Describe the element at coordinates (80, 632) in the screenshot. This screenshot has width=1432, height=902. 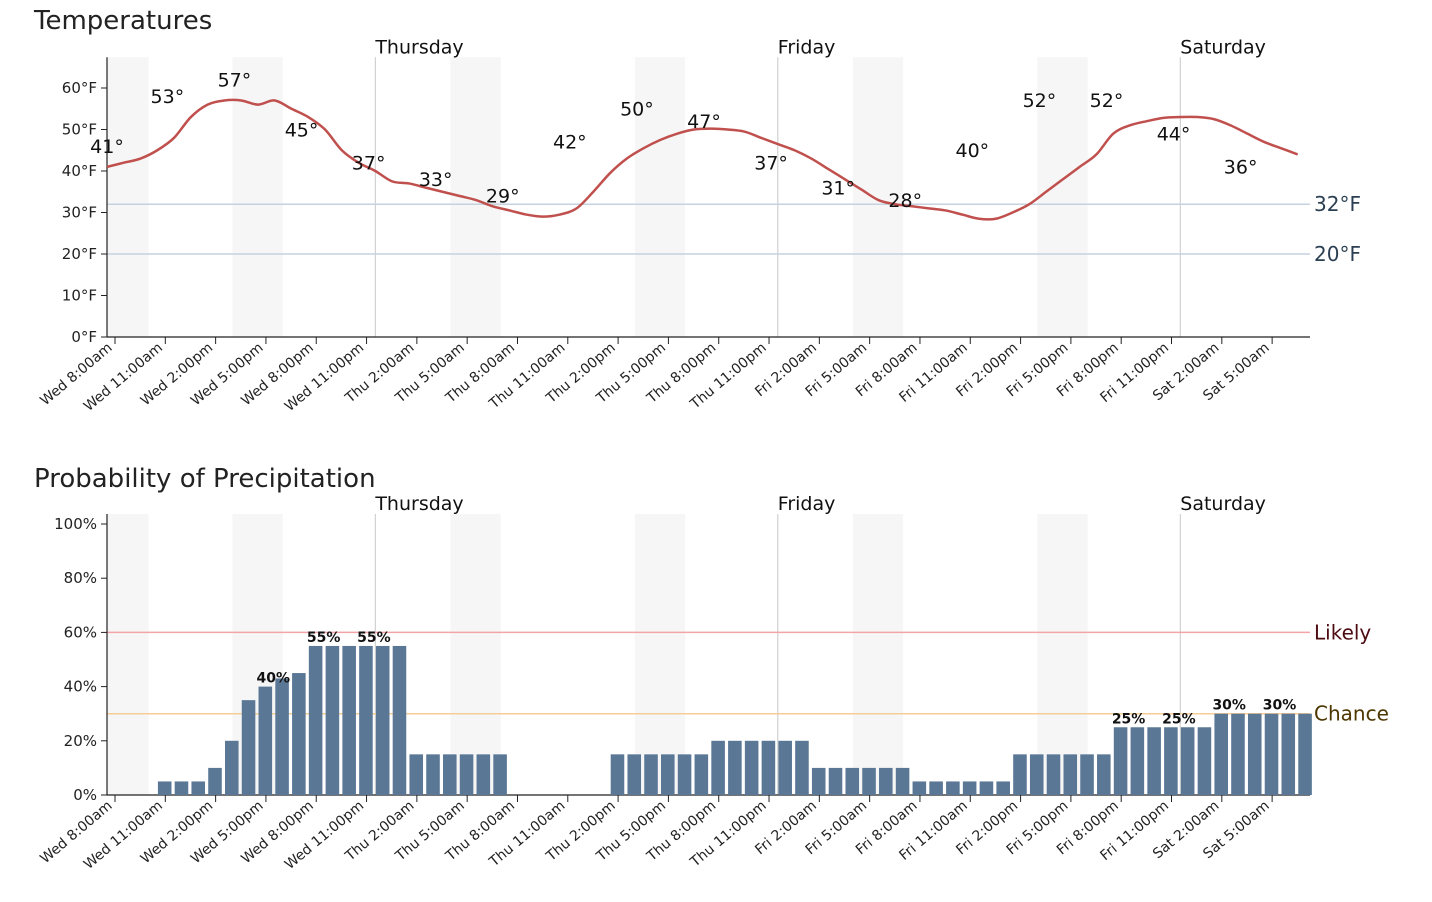
I see `pop-y-tick-label: 60%` at that location.